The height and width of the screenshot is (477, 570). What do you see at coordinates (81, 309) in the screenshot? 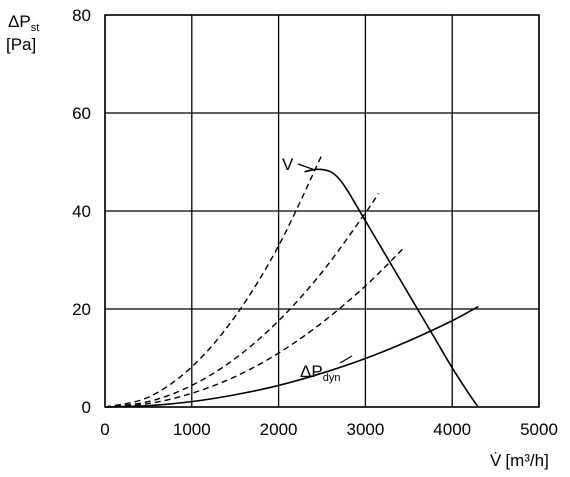
I see `y-tick-label-20: 20` at bounding box center [81, 309].